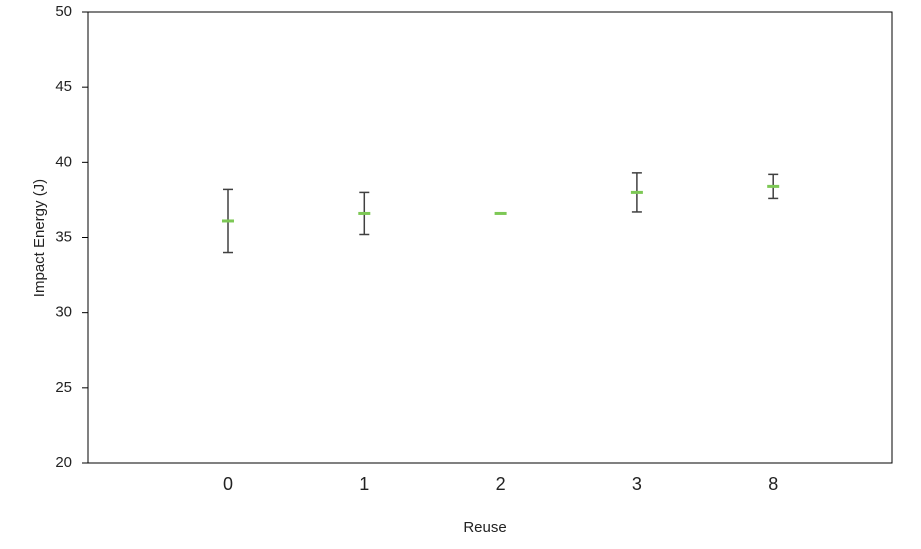 The width and height of the screenshot is (921, 549). I want to click on y-tick-label: 25, so click(63, 387).